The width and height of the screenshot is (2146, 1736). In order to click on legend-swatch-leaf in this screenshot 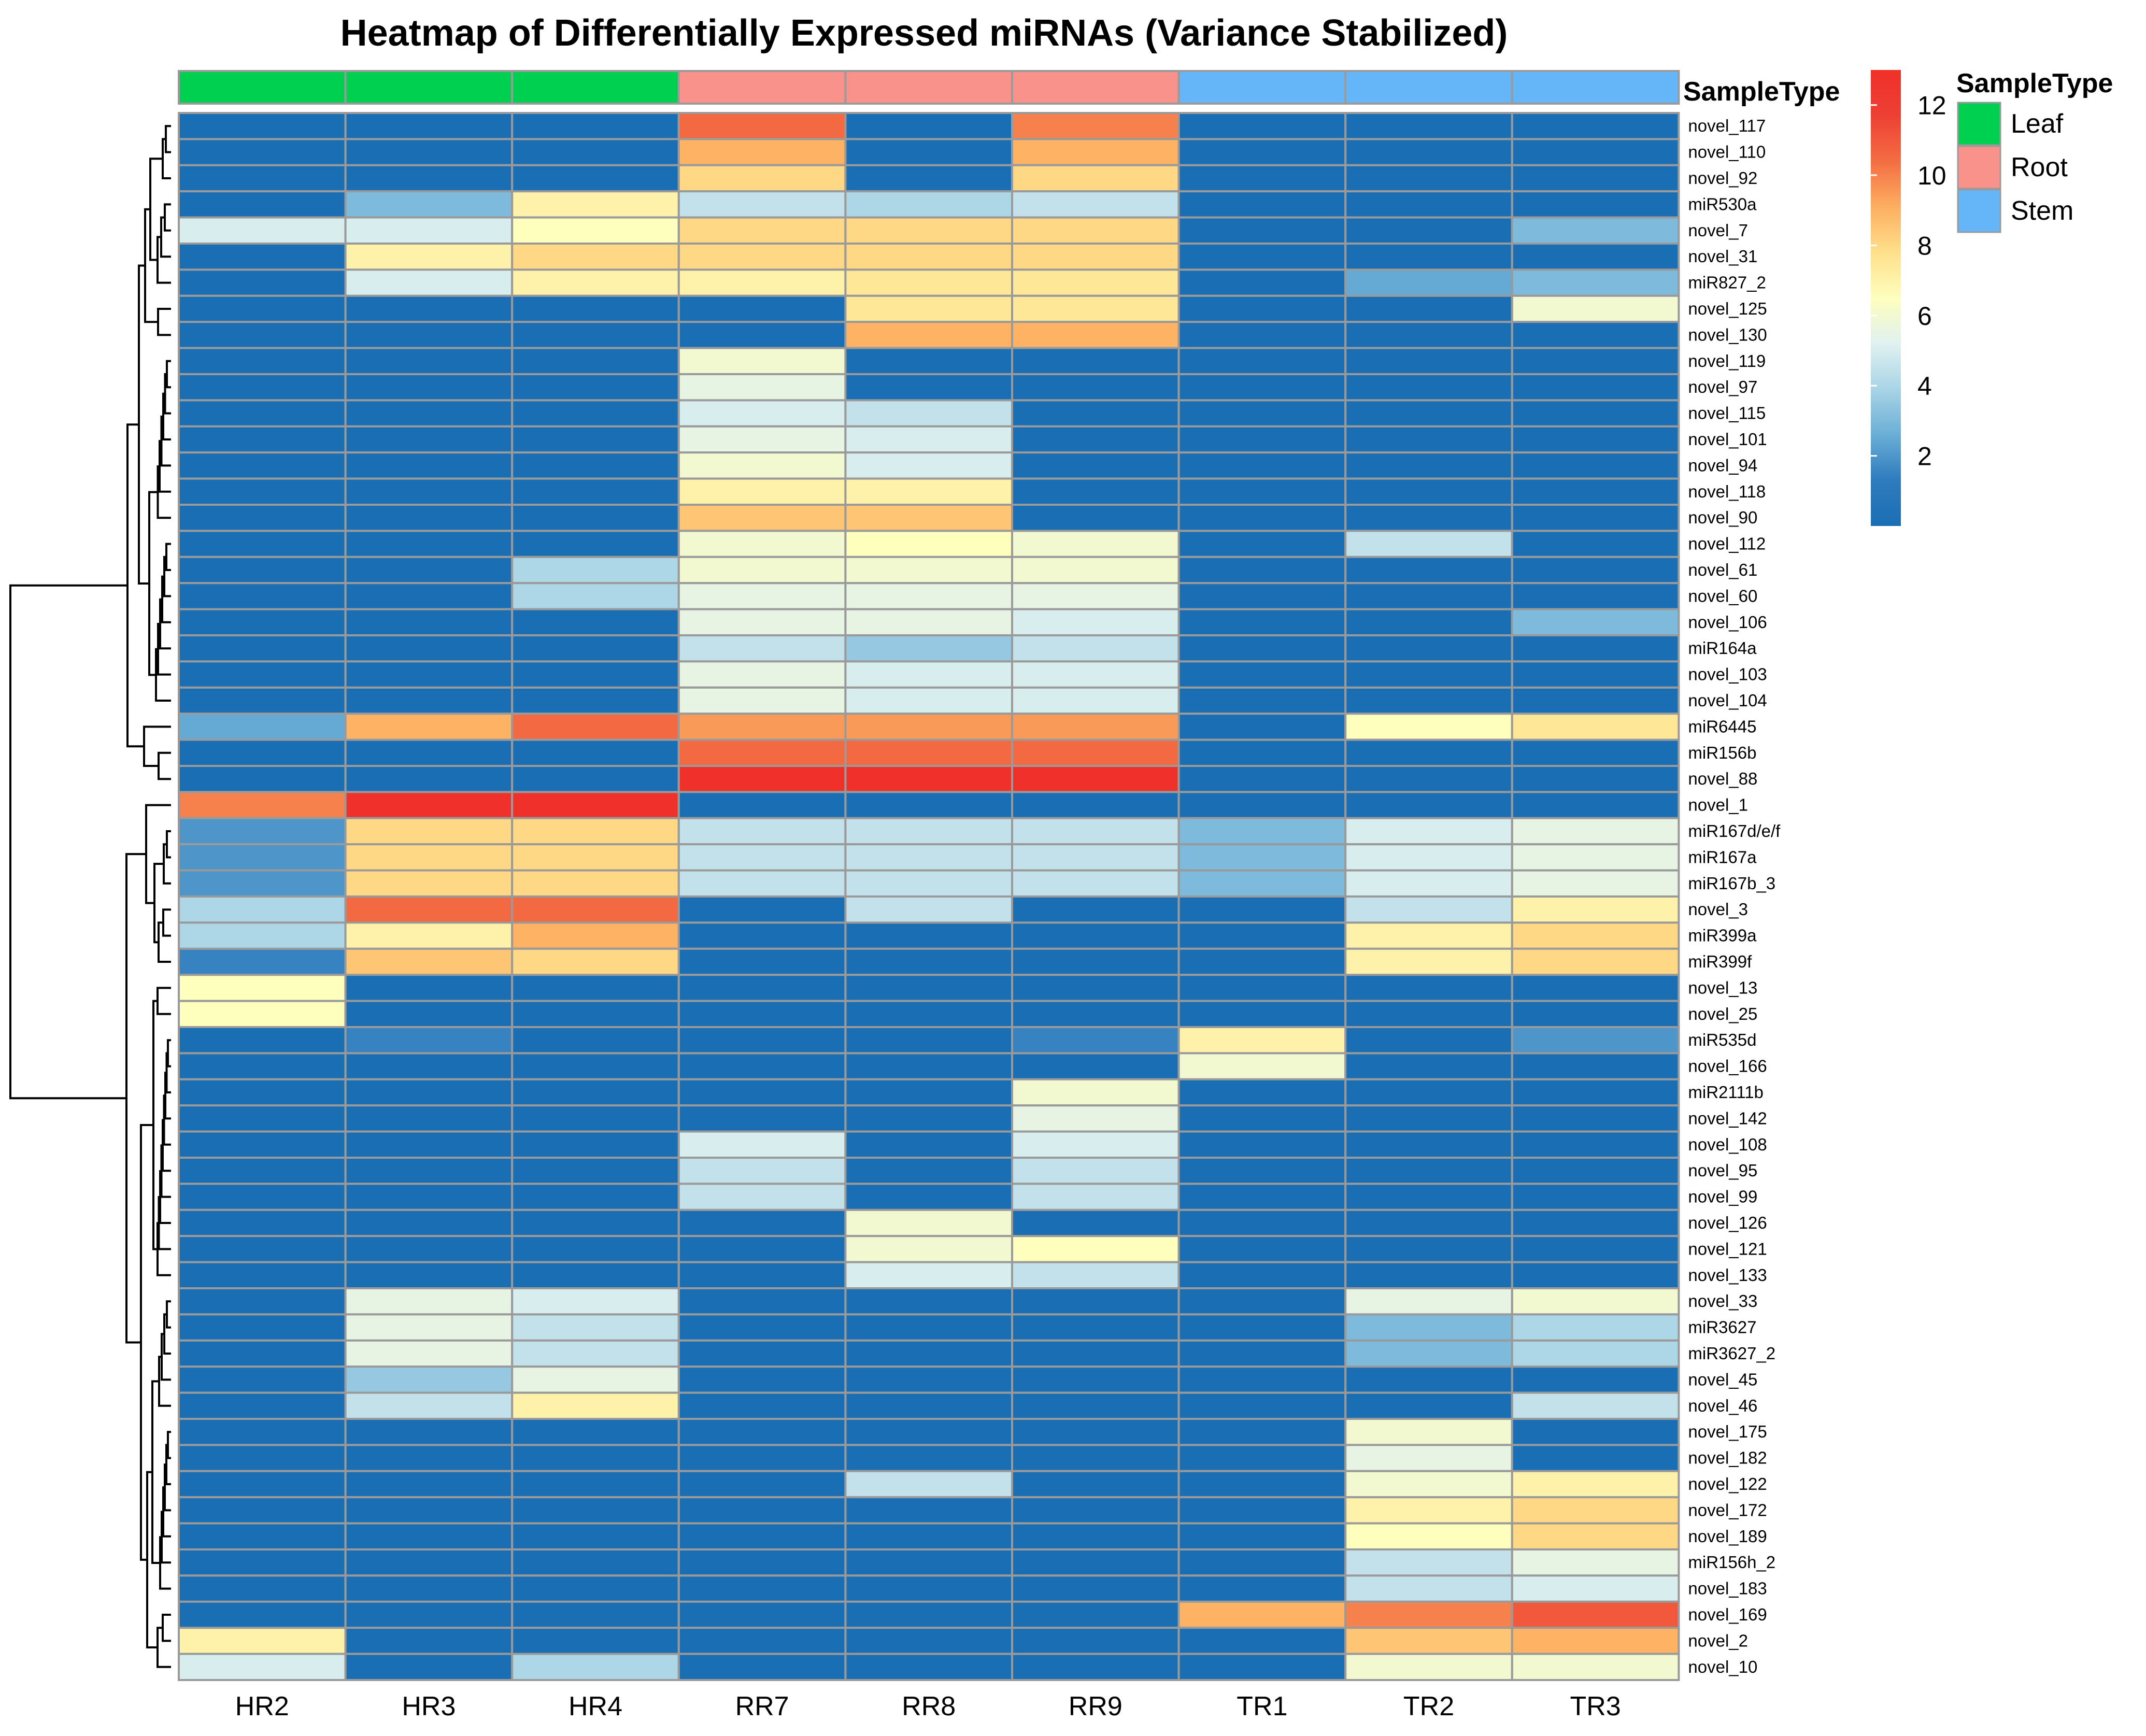, I will do `click(1979, 124)`.